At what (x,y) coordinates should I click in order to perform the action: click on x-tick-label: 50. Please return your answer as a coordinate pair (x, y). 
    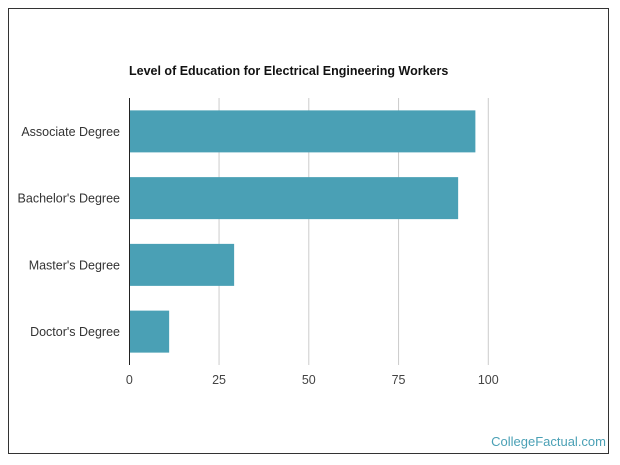
    Looking at the image, I should click on (309, 380).